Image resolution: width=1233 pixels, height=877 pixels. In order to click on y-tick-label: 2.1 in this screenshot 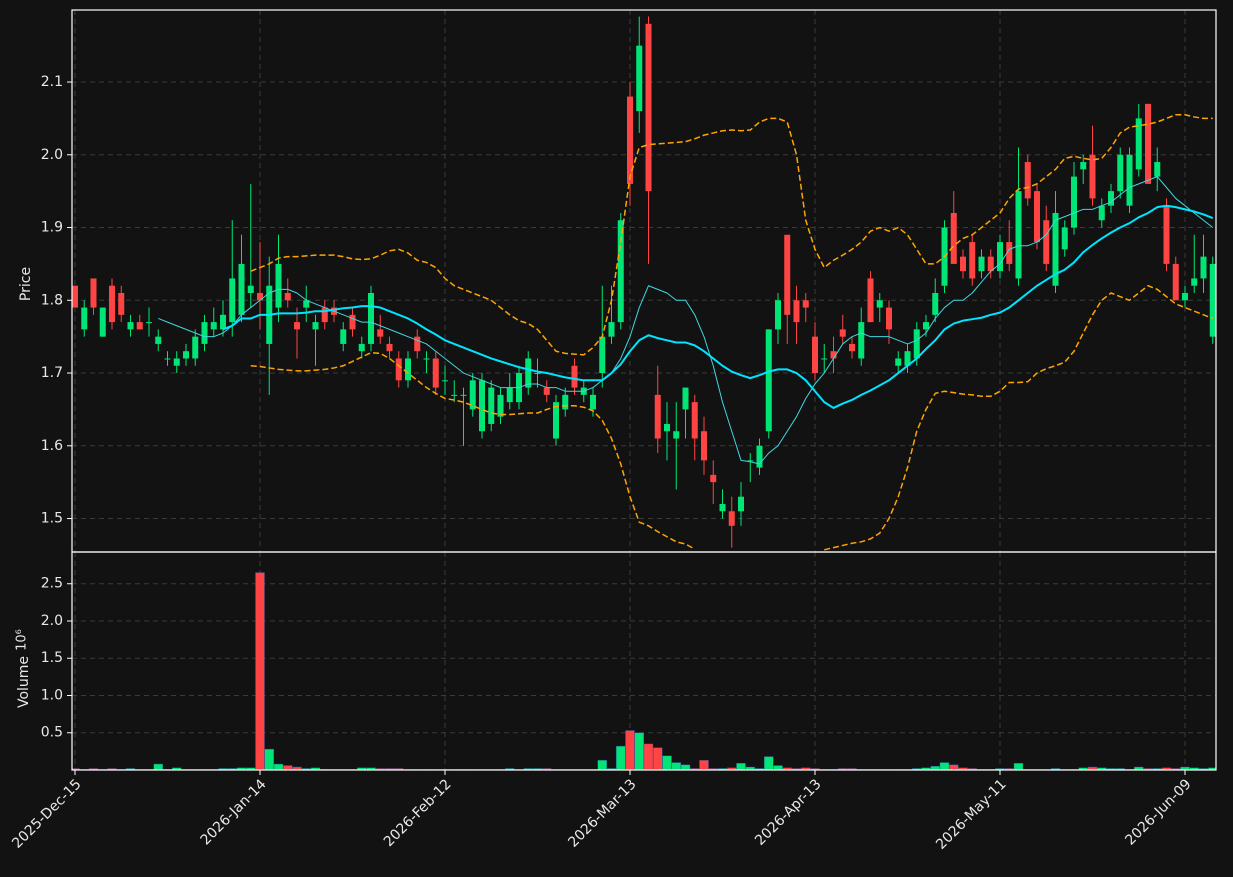, I will do `click(52, 82)`.